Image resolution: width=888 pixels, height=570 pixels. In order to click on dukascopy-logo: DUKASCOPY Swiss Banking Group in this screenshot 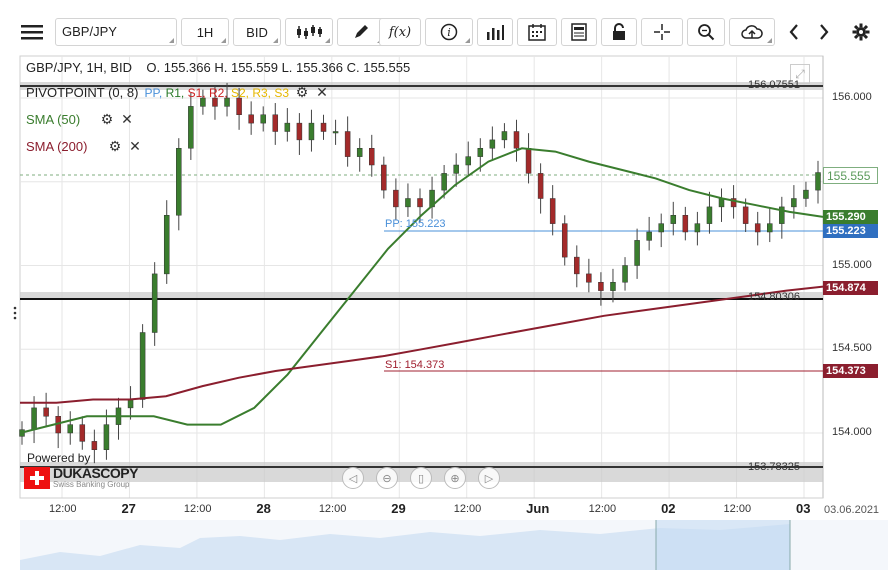, I will do `click(81, 477)`.